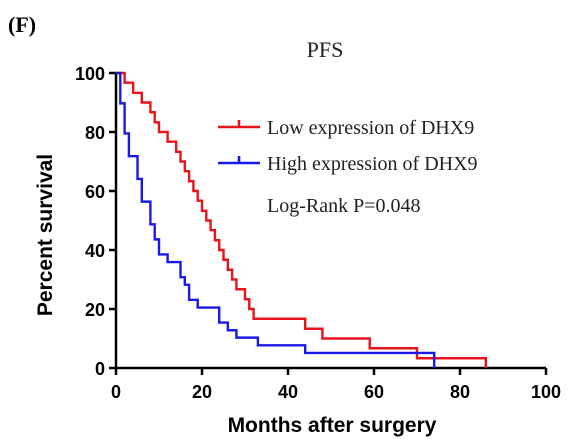  Describe the element at coordinates (100, 369) in the screenshot. I see `y-tick-label: 0` at that location.